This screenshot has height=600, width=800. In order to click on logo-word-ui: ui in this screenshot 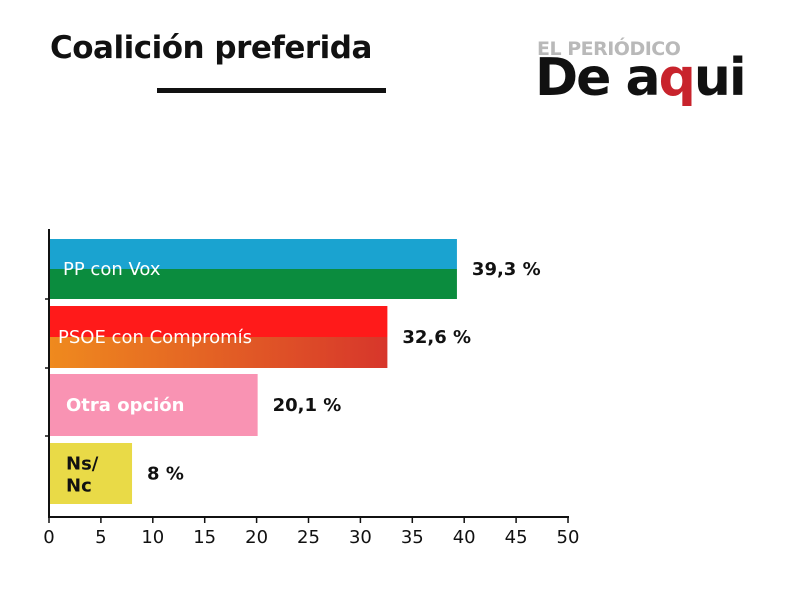, I will do `click(720, 78)`.